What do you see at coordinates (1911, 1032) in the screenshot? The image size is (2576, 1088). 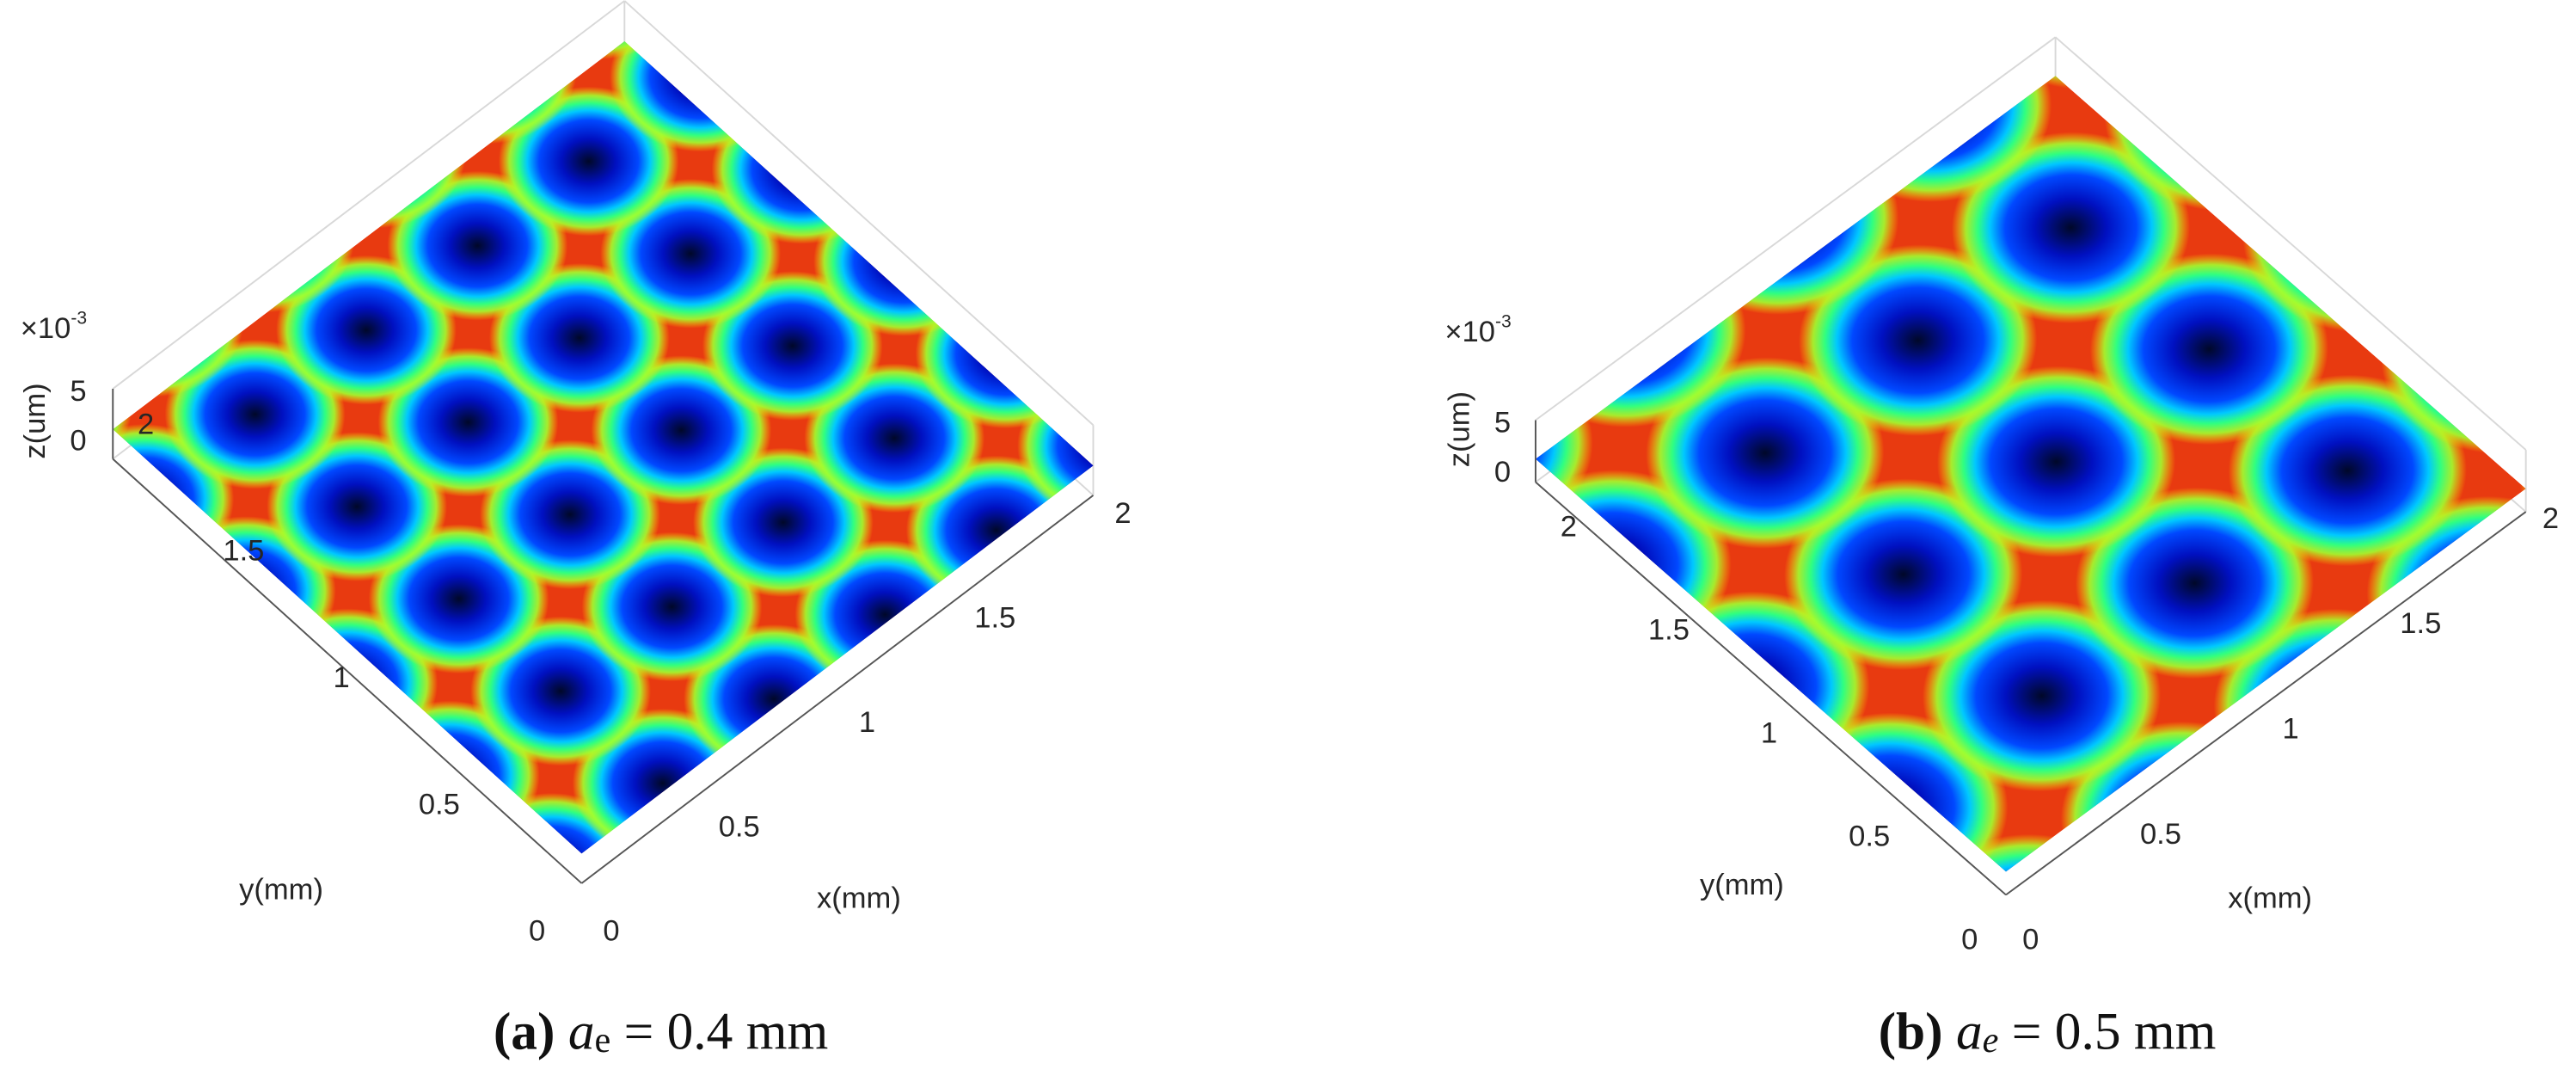 I see `caption-label: (b)` at bounding box center [1911, 1032].